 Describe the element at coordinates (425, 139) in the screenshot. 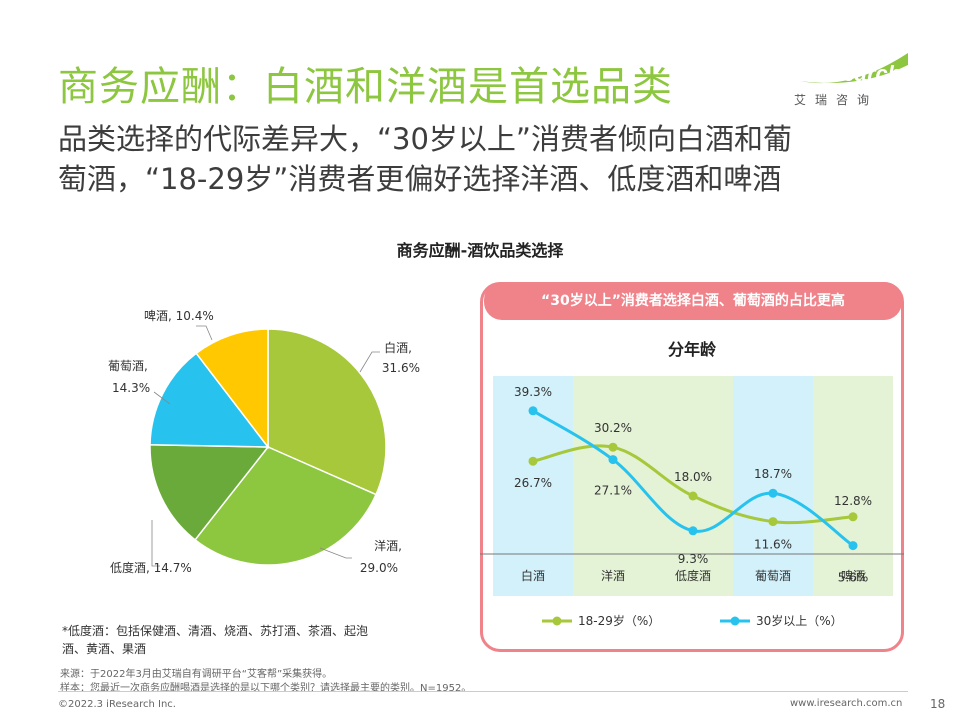

I see `subtitle-line-1: 品类选择的代际差异大，“30岁以上”消费者倾向白酒和葡` at that location.